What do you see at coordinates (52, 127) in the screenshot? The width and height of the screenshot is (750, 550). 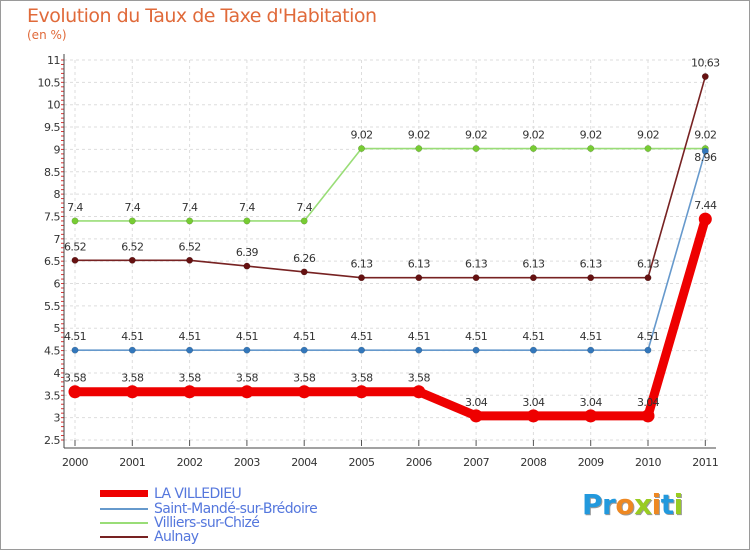 I see `y-tick-label: 9.5` at bounding box center [52, 127].